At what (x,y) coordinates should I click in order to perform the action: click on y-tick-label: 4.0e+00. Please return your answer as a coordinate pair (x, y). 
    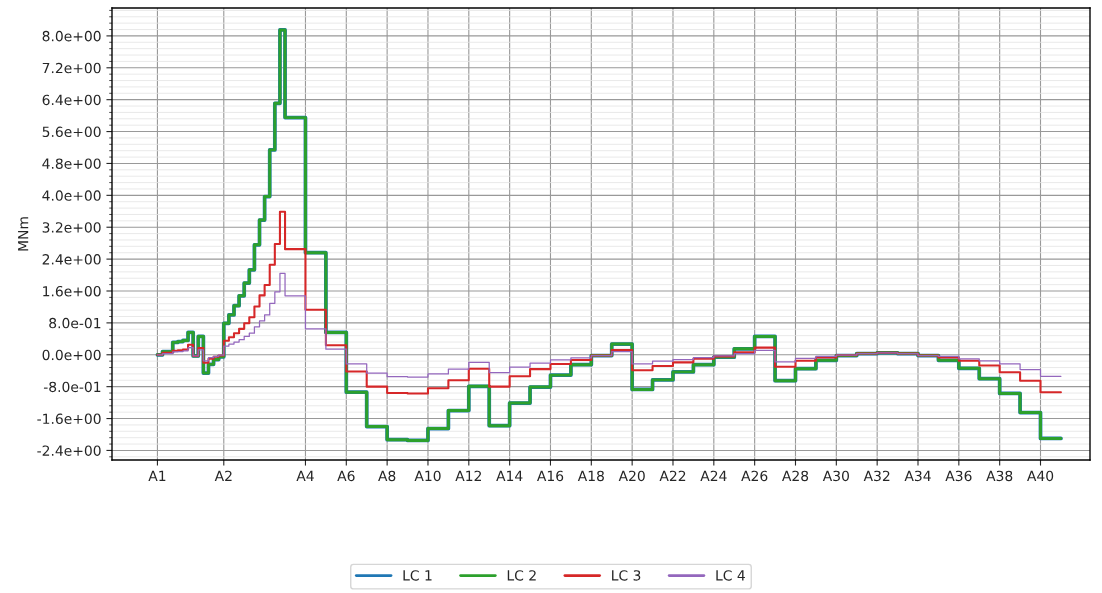
    Looking at the image, I should click on (71, 195).